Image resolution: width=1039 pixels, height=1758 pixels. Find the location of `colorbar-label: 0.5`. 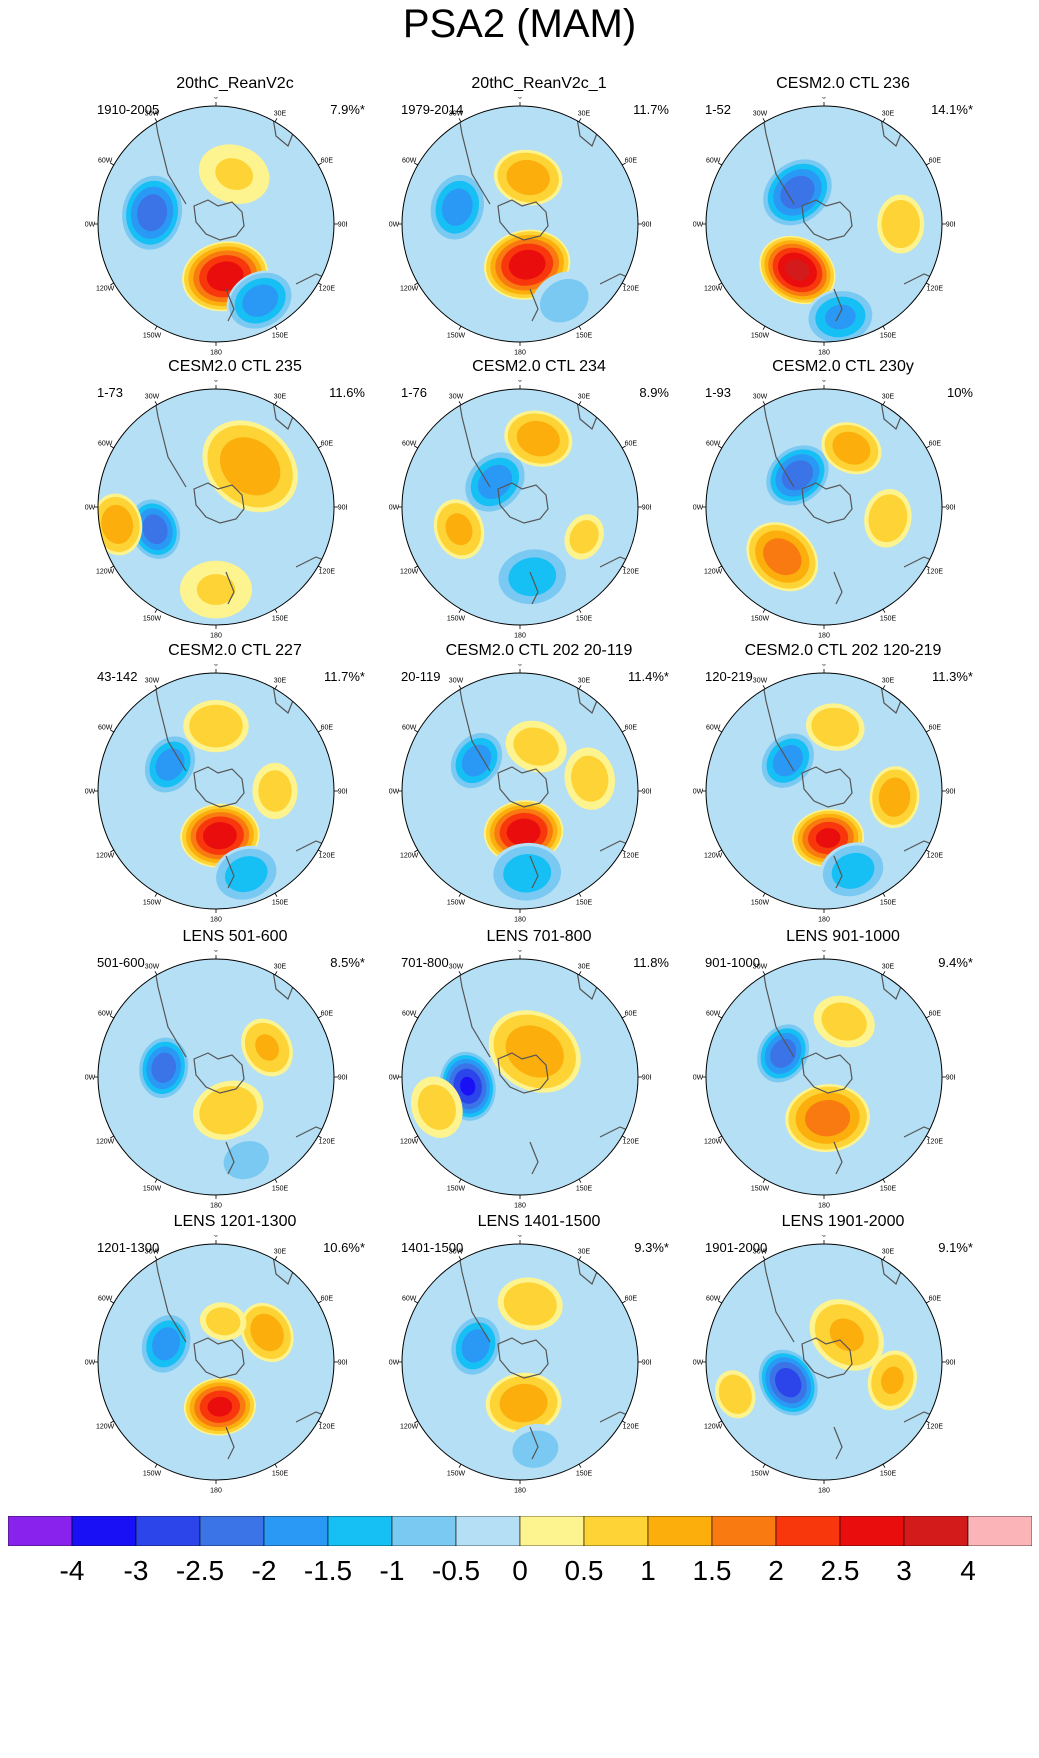

colorbar-label: 0.5 is located at coordinates (584, 1570).